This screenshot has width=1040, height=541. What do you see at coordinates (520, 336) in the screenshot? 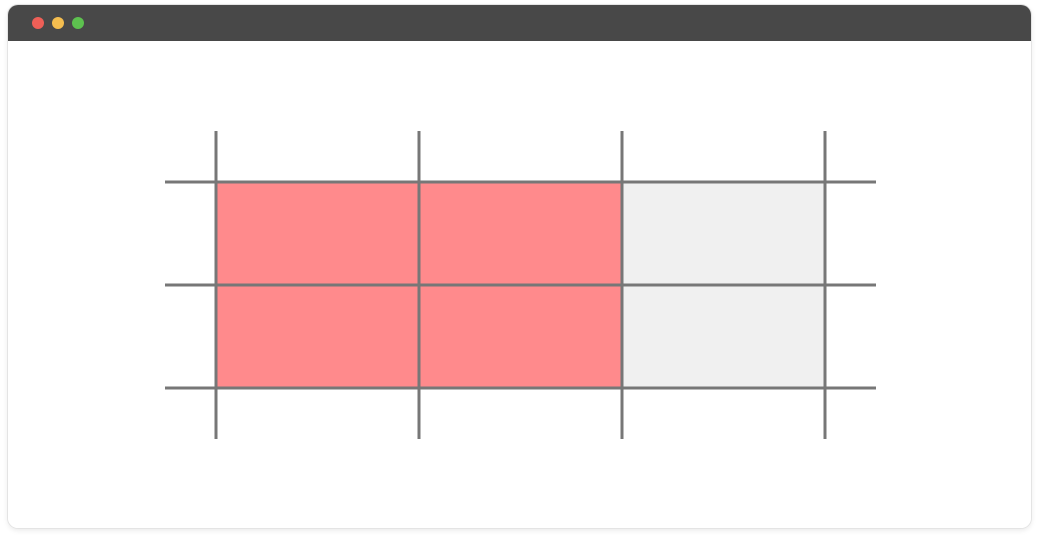
I see `grid-cell-r2-c2` at bounding box center [520, 336].